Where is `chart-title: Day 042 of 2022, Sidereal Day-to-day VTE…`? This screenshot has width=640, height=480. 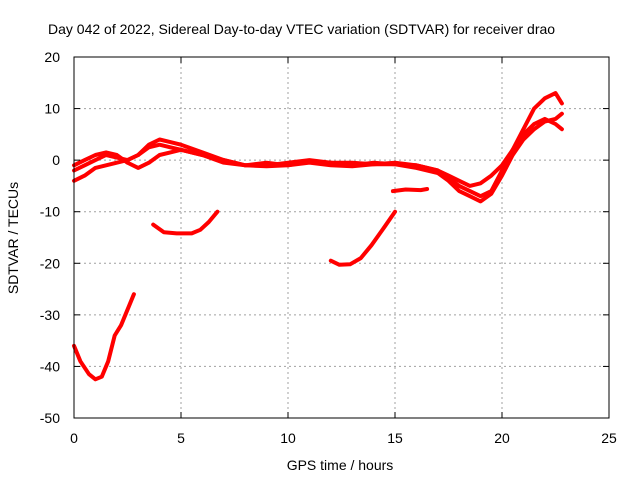
chart-title: Day 042 of 2022, Sidereal Day-to-day VTE… is located at coordinates (301, 29).